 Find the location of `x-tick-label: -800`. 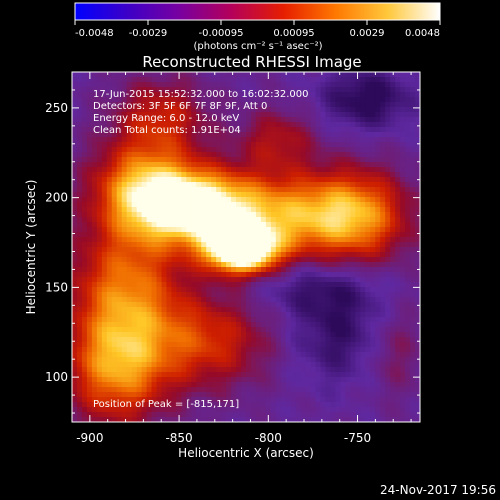

x-tick-label: -800 is located at coordinates (268, 438).